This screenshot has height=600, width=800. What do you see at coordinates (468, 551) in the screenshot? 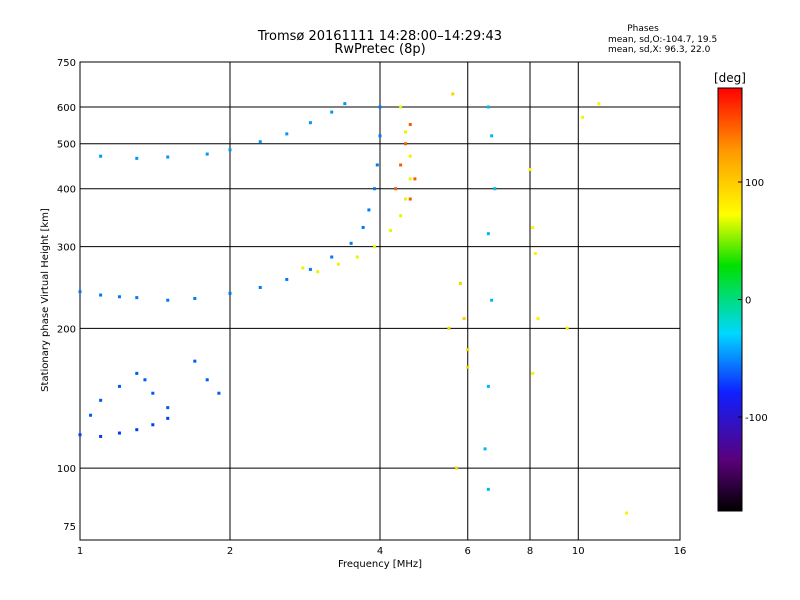
I see `x-tick-label: 6` at bounding box center [468, 551].